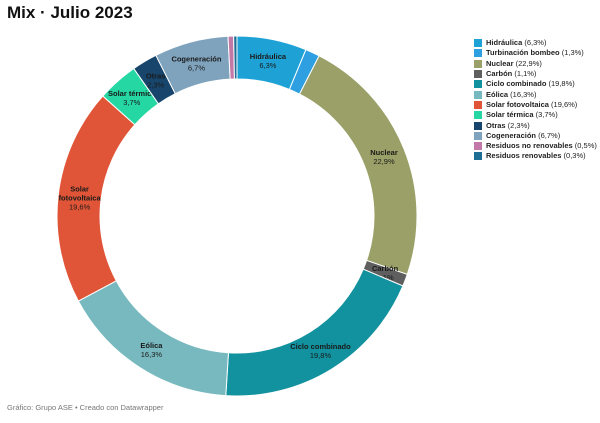  Describe the element at coordinates (517, 125) in the screenshot. I see `legend-value: (2,3%)` at that location.